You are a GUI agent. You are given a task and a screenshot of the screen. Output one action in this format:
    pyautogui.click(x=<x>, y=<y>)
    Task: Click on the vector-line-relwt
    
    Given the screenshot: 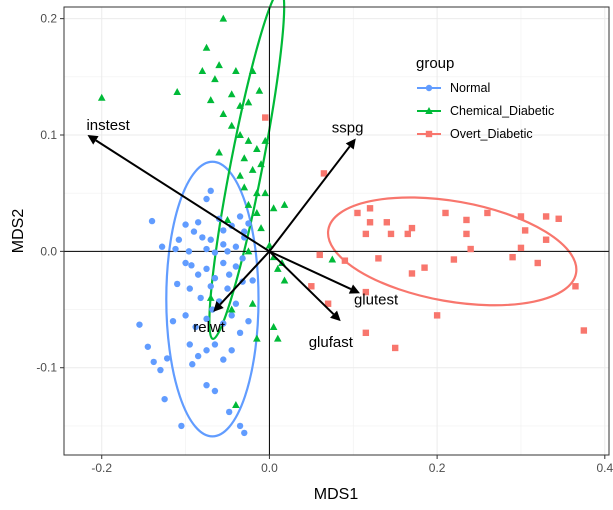 What is the action you would take?
    pyautogui.click(x=245, y=278)
    